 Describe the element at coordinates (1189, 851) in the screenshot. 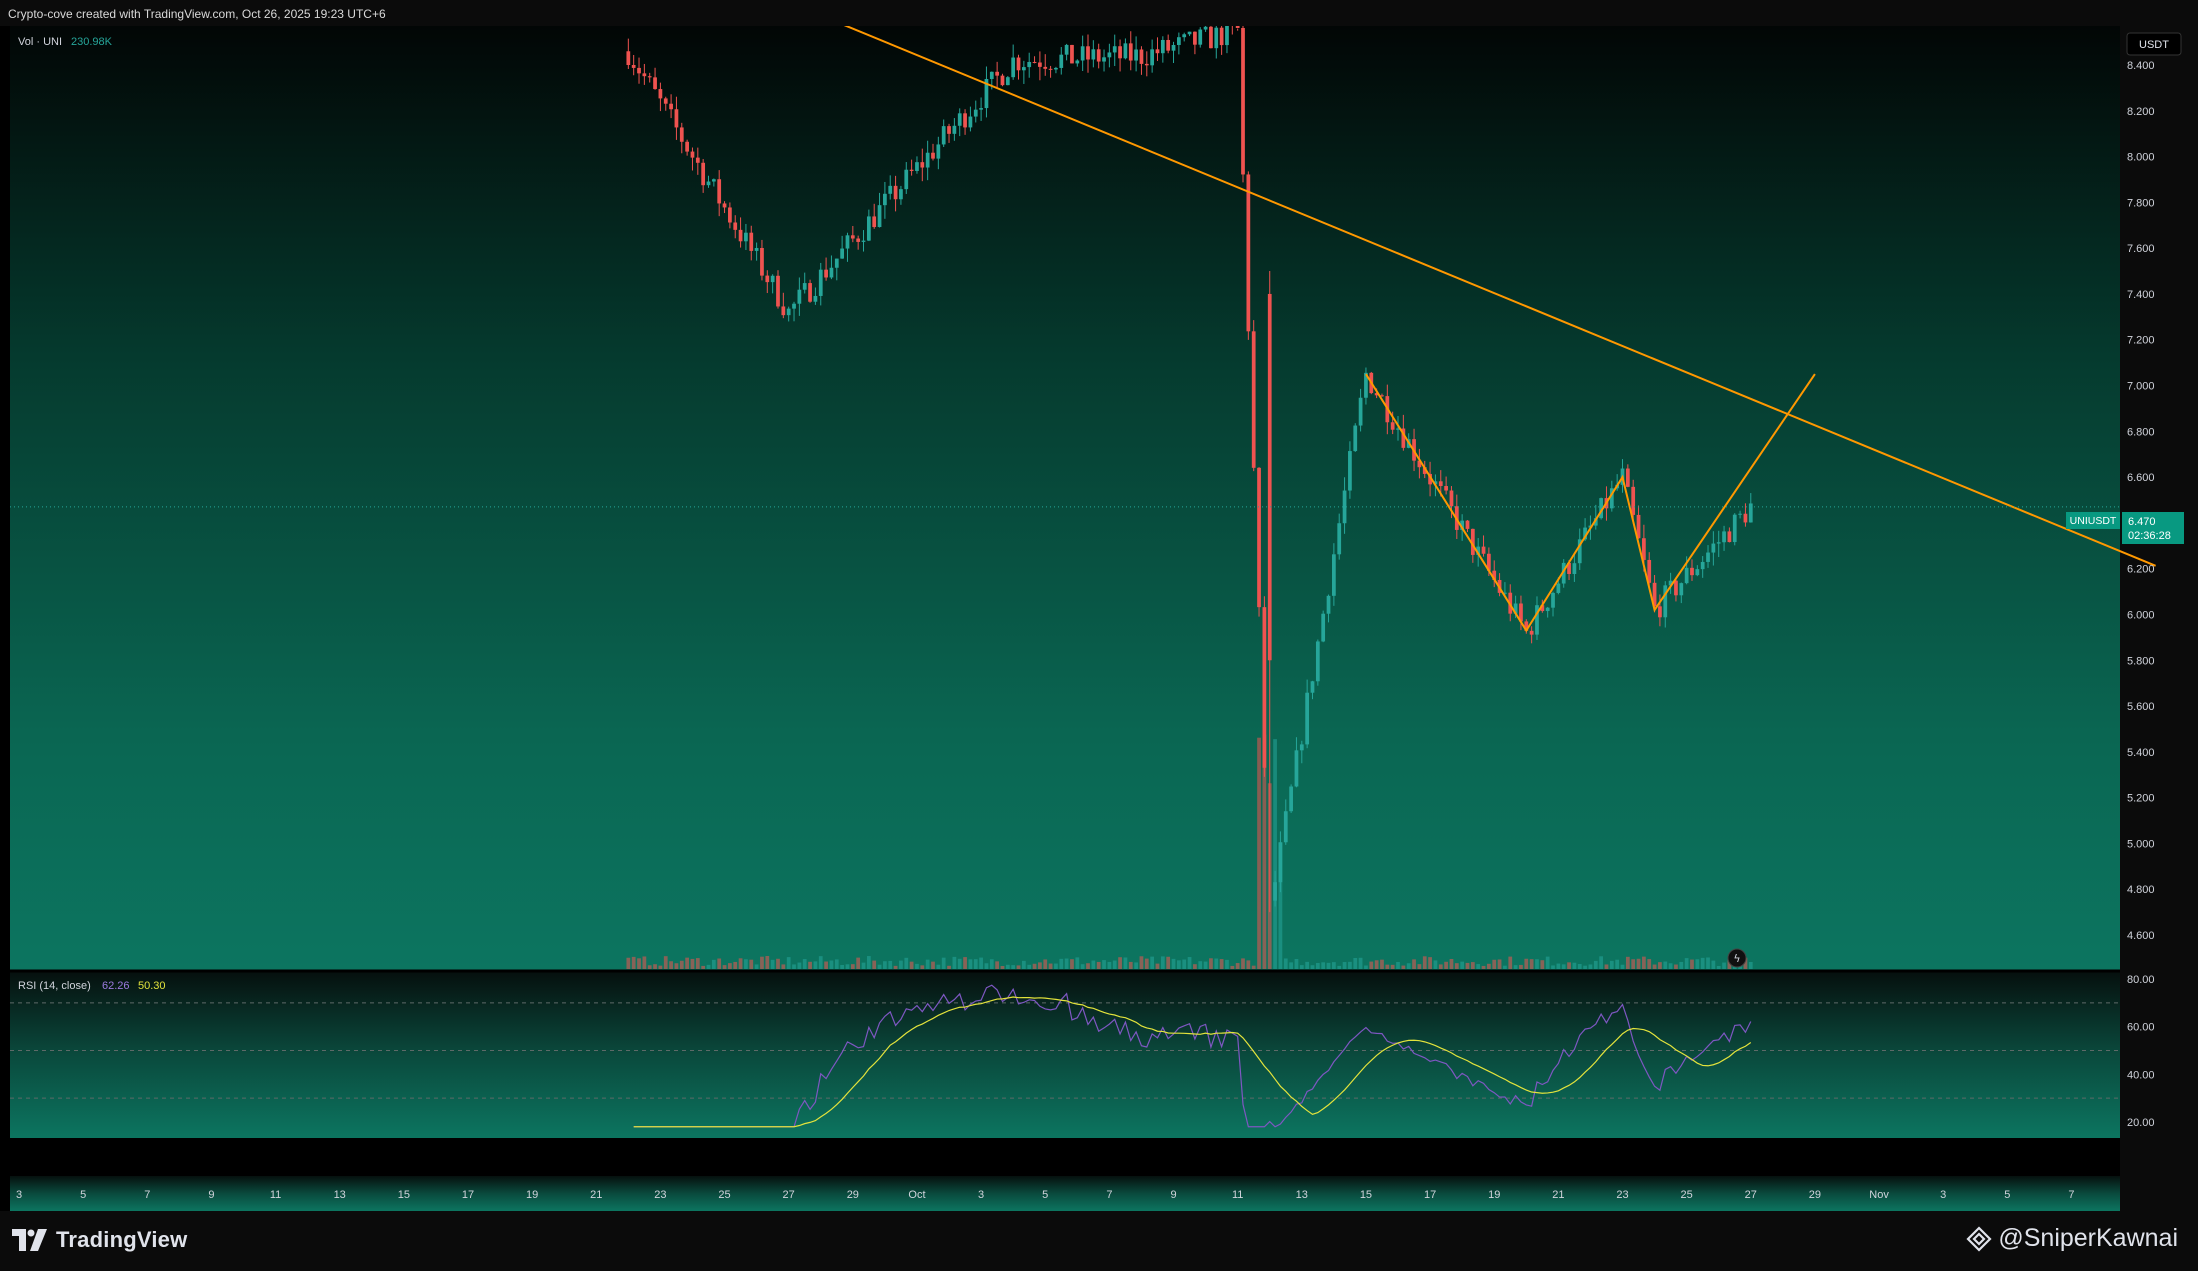

I see `volume-bars` at that location.